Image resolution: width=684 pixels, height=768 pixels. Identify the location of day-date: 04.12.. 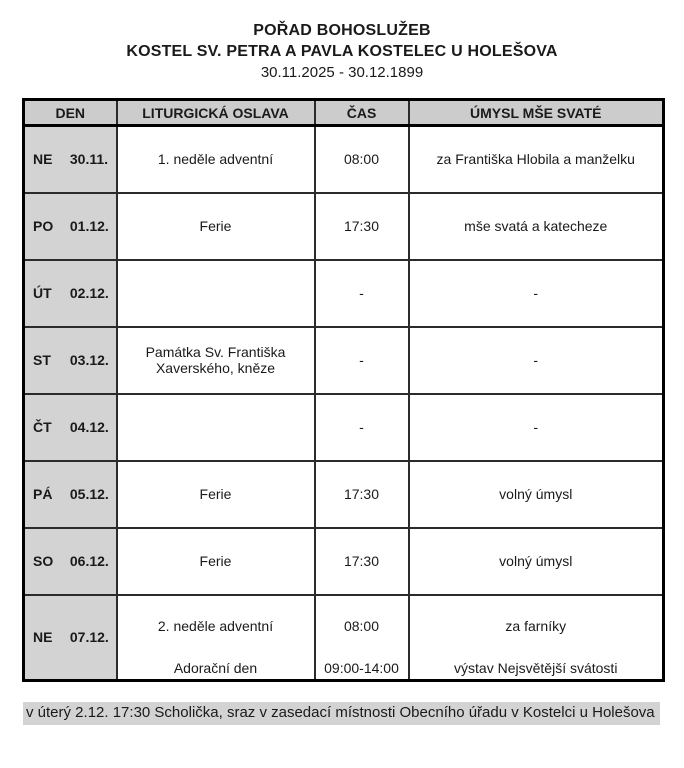
(89, 427).